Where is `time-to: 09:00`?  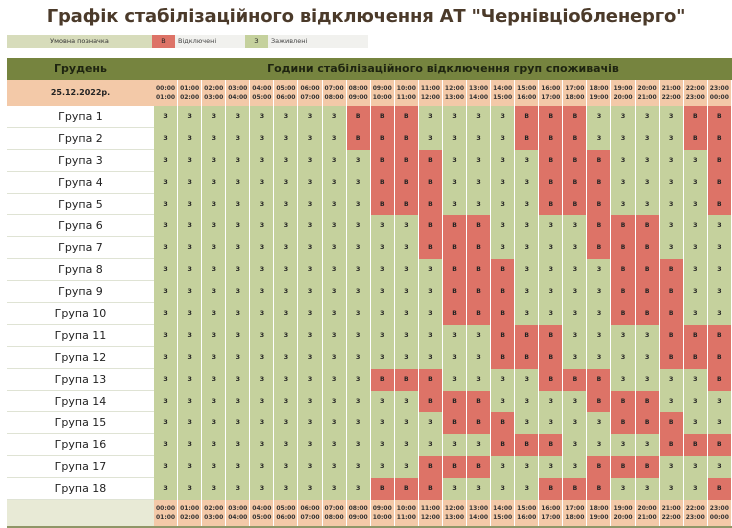 time-to: 09:00 is located at coordinates (358, 97).